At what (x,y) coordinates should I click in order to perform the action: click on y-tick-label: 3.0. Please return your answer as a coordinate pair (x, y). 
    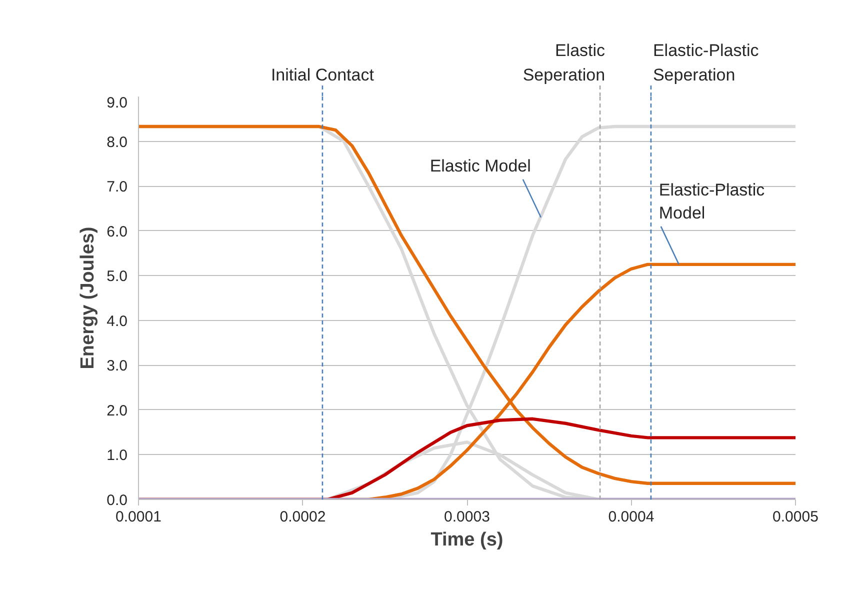
    Looking at the image, I should click on (117, 366).